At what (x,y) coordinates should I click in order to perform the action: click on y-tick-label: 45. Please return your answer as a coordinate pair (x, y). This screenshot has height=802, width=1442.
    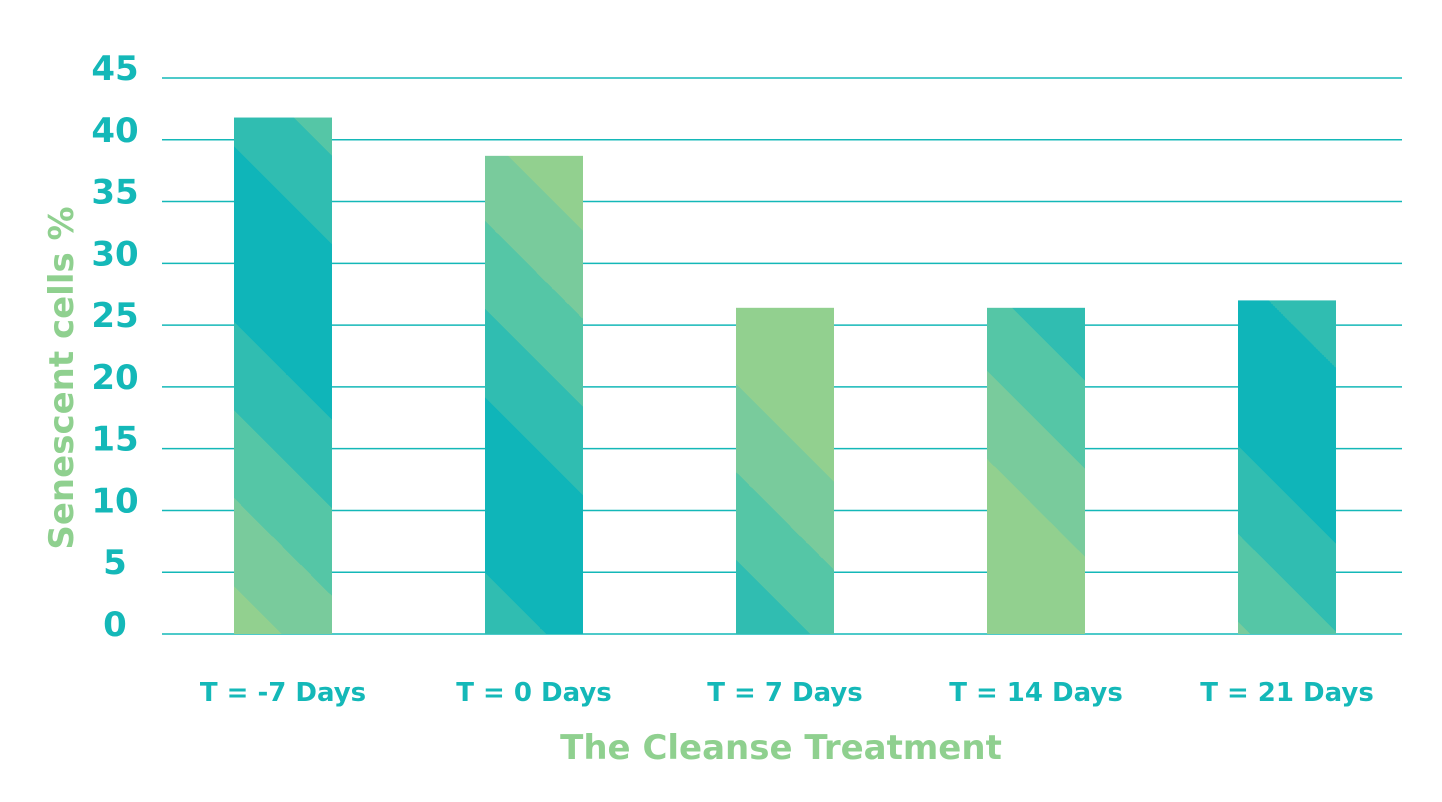
    Looking at the image, I should click on (114, 69).